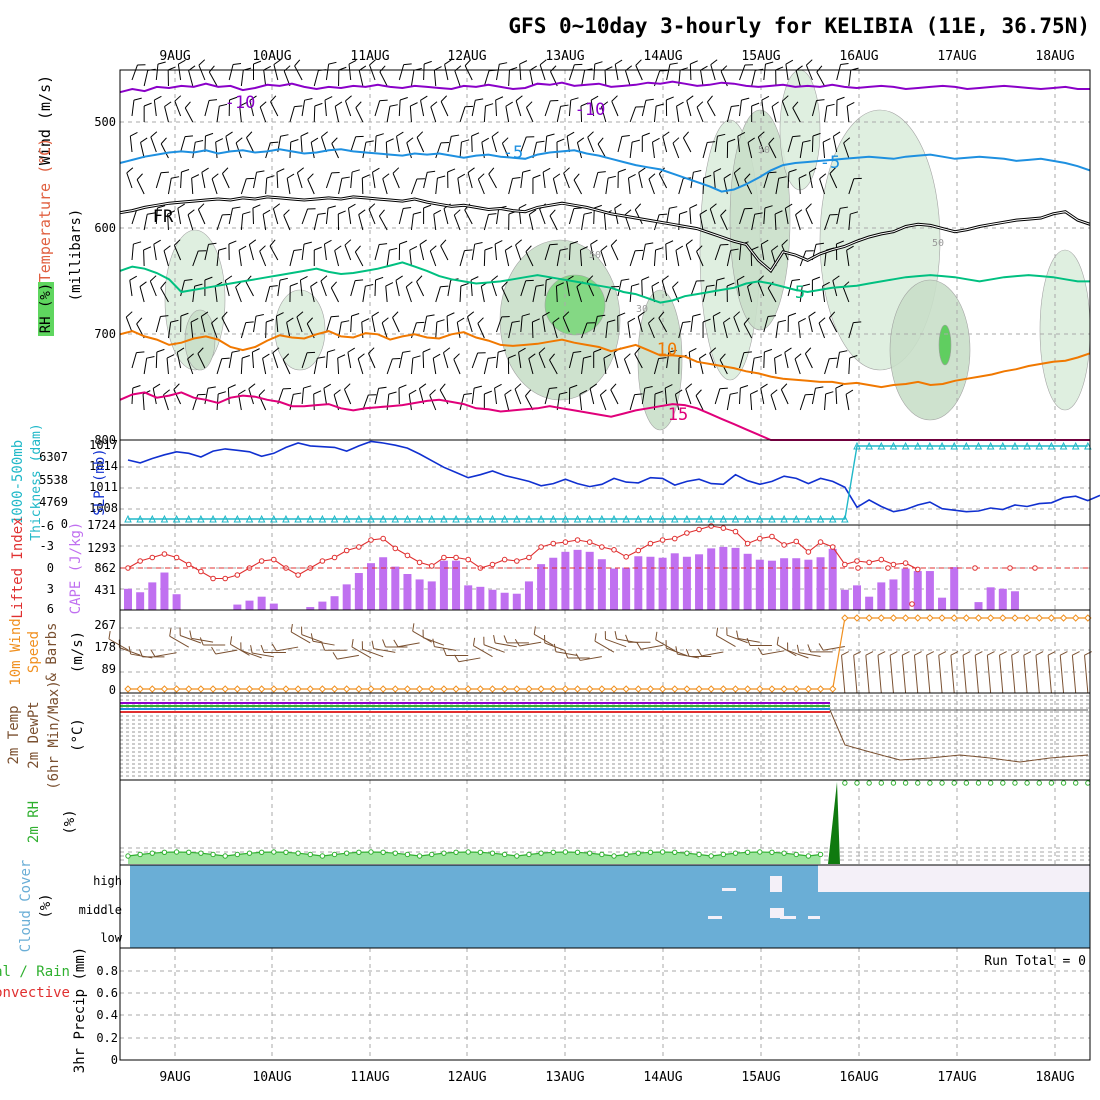 The width and height of the screenshot is (1100, 1100). What do you see at coordinates (240, 103) in the screenshot?
I see `contour-label: -10` at bounding box center [240, 103].